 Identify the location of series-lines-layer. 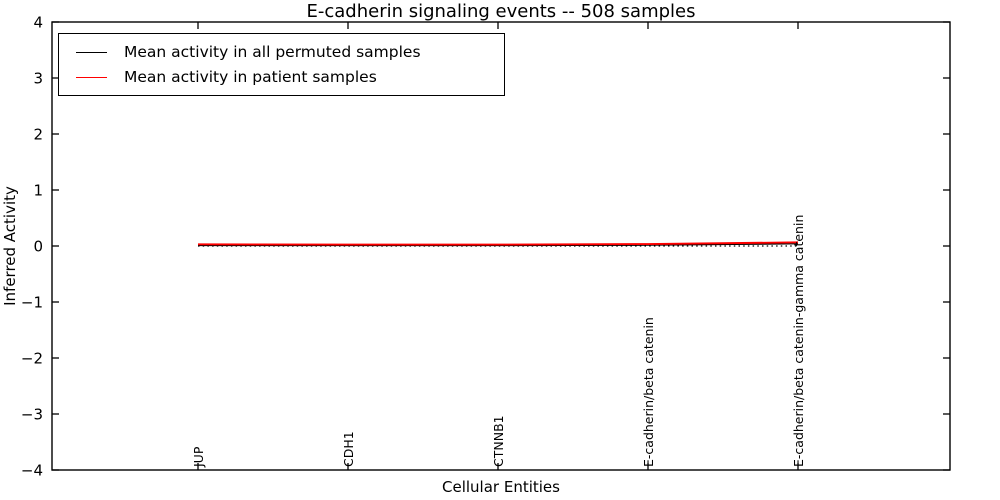
(498, 244).